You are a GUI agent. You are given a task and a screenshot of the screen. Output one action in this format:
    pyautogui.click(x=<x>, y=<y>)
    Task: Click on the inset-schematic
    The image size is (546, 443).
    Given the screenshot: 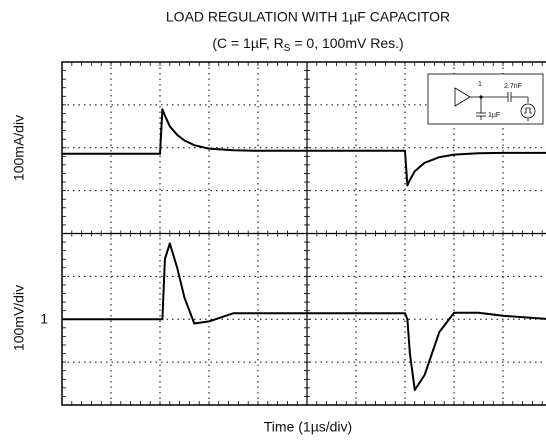 What is the action you would take?
    pyautogui.click(x=485, y=99)
    